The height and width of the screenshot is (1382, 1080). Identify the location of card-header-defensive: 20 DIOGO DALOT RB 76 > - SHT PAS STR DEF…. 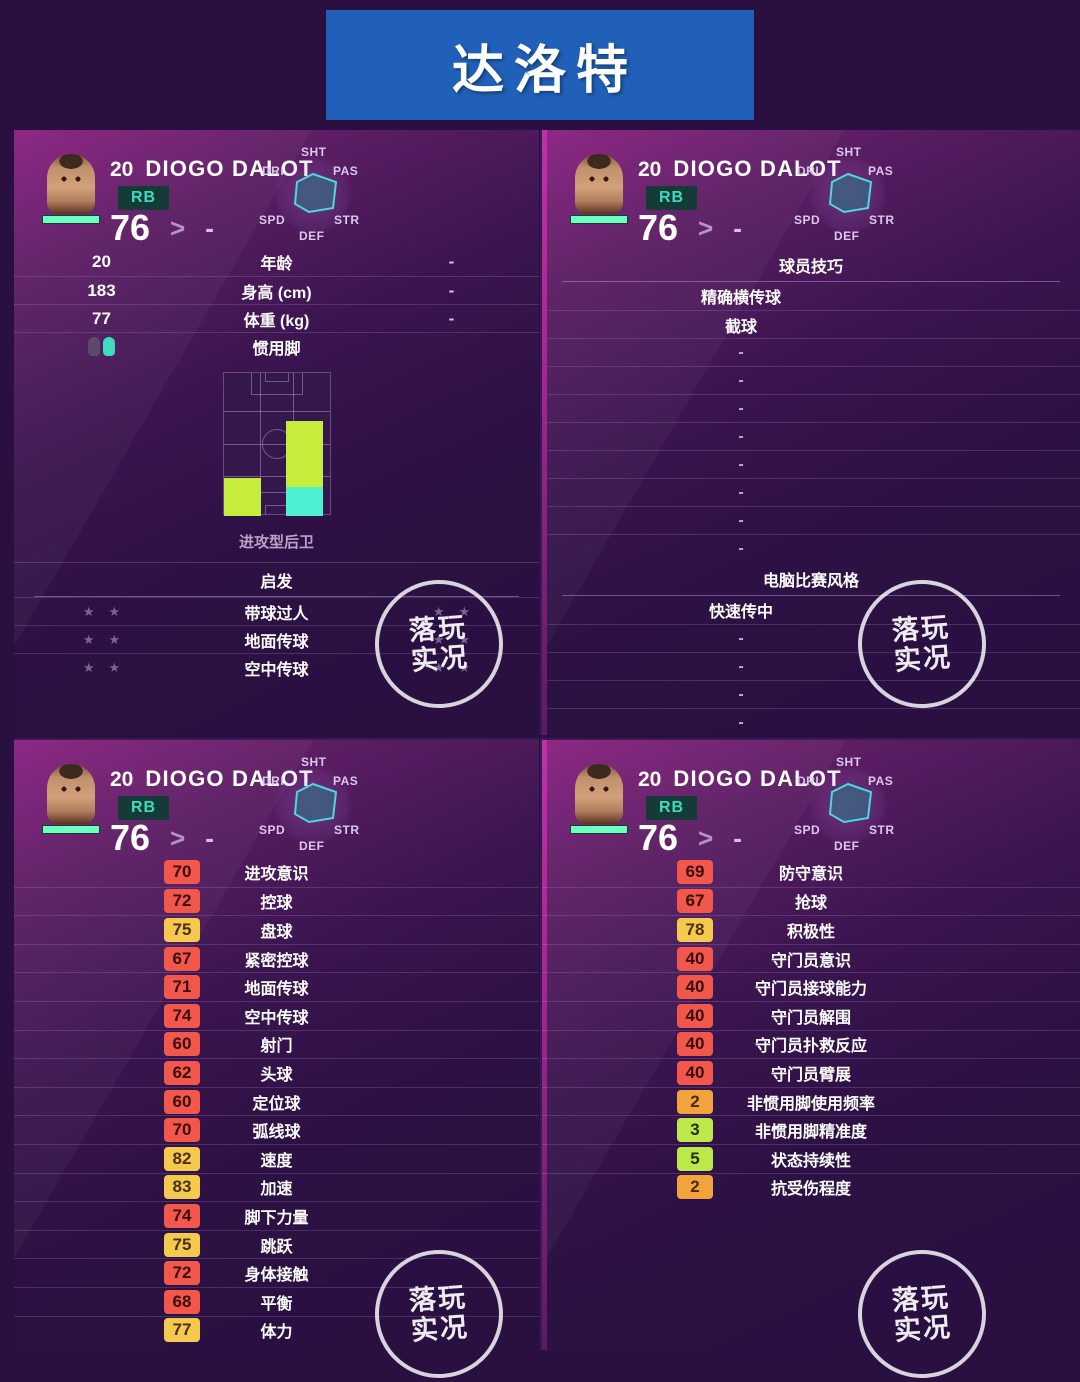
(811, 799).